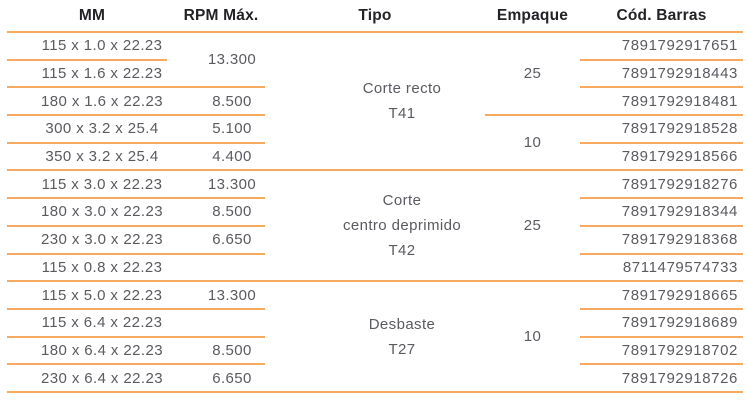 Image resolution: width=750 pixels, height=400 pixels. I want to click on tipo-line: centro deprimido, so click(402, 226).